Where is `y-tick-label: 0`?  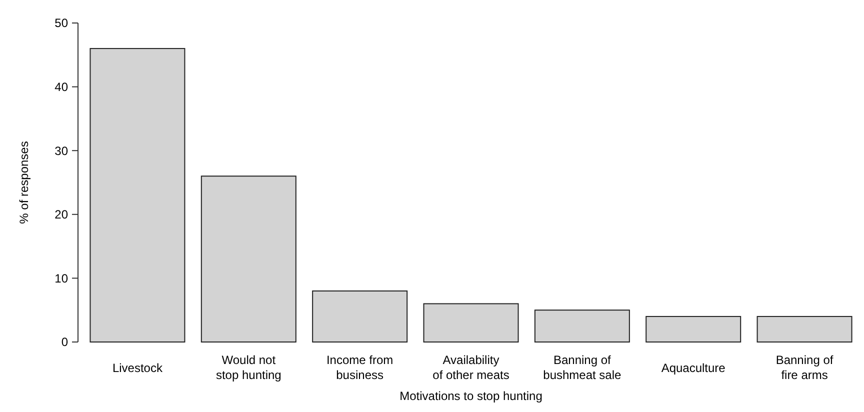 y-tick-label: 0 is located at coordinates (64, 342).